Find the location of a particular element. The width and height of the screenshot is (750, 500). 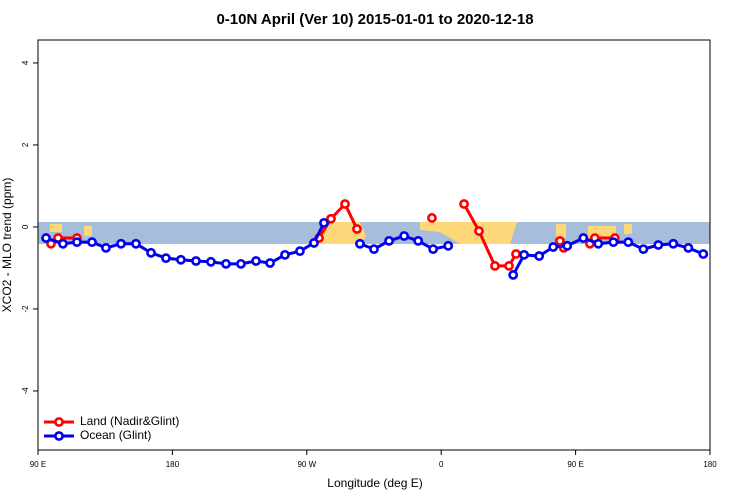

y-axis-label: XCO2 - MLO trend (ppm) is located at coordinates (7, 245).